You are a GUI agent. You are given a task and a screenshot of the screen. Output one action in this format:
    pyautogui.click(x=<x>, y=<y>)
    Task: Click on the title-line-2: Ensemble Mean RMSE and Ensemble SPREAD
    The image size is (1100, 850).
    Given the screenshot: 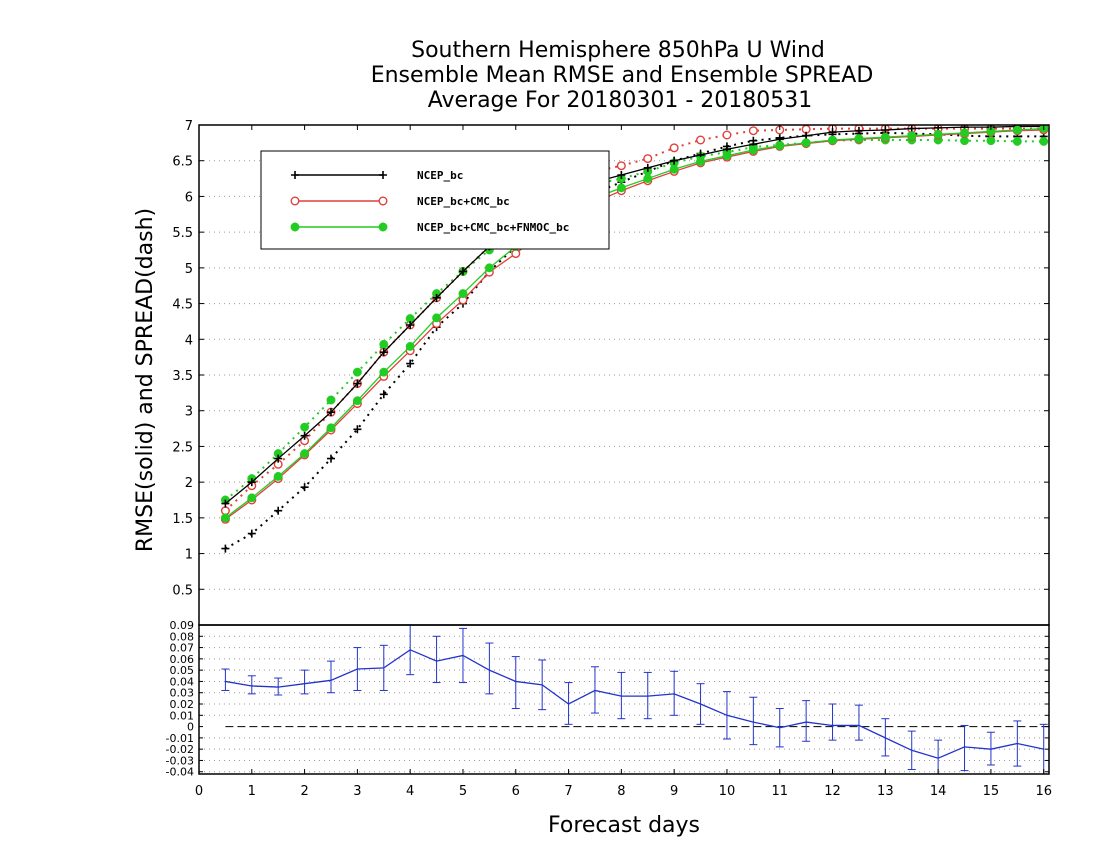 What is the action you would take?
    pyautogui.click(x=622, y=75)
    